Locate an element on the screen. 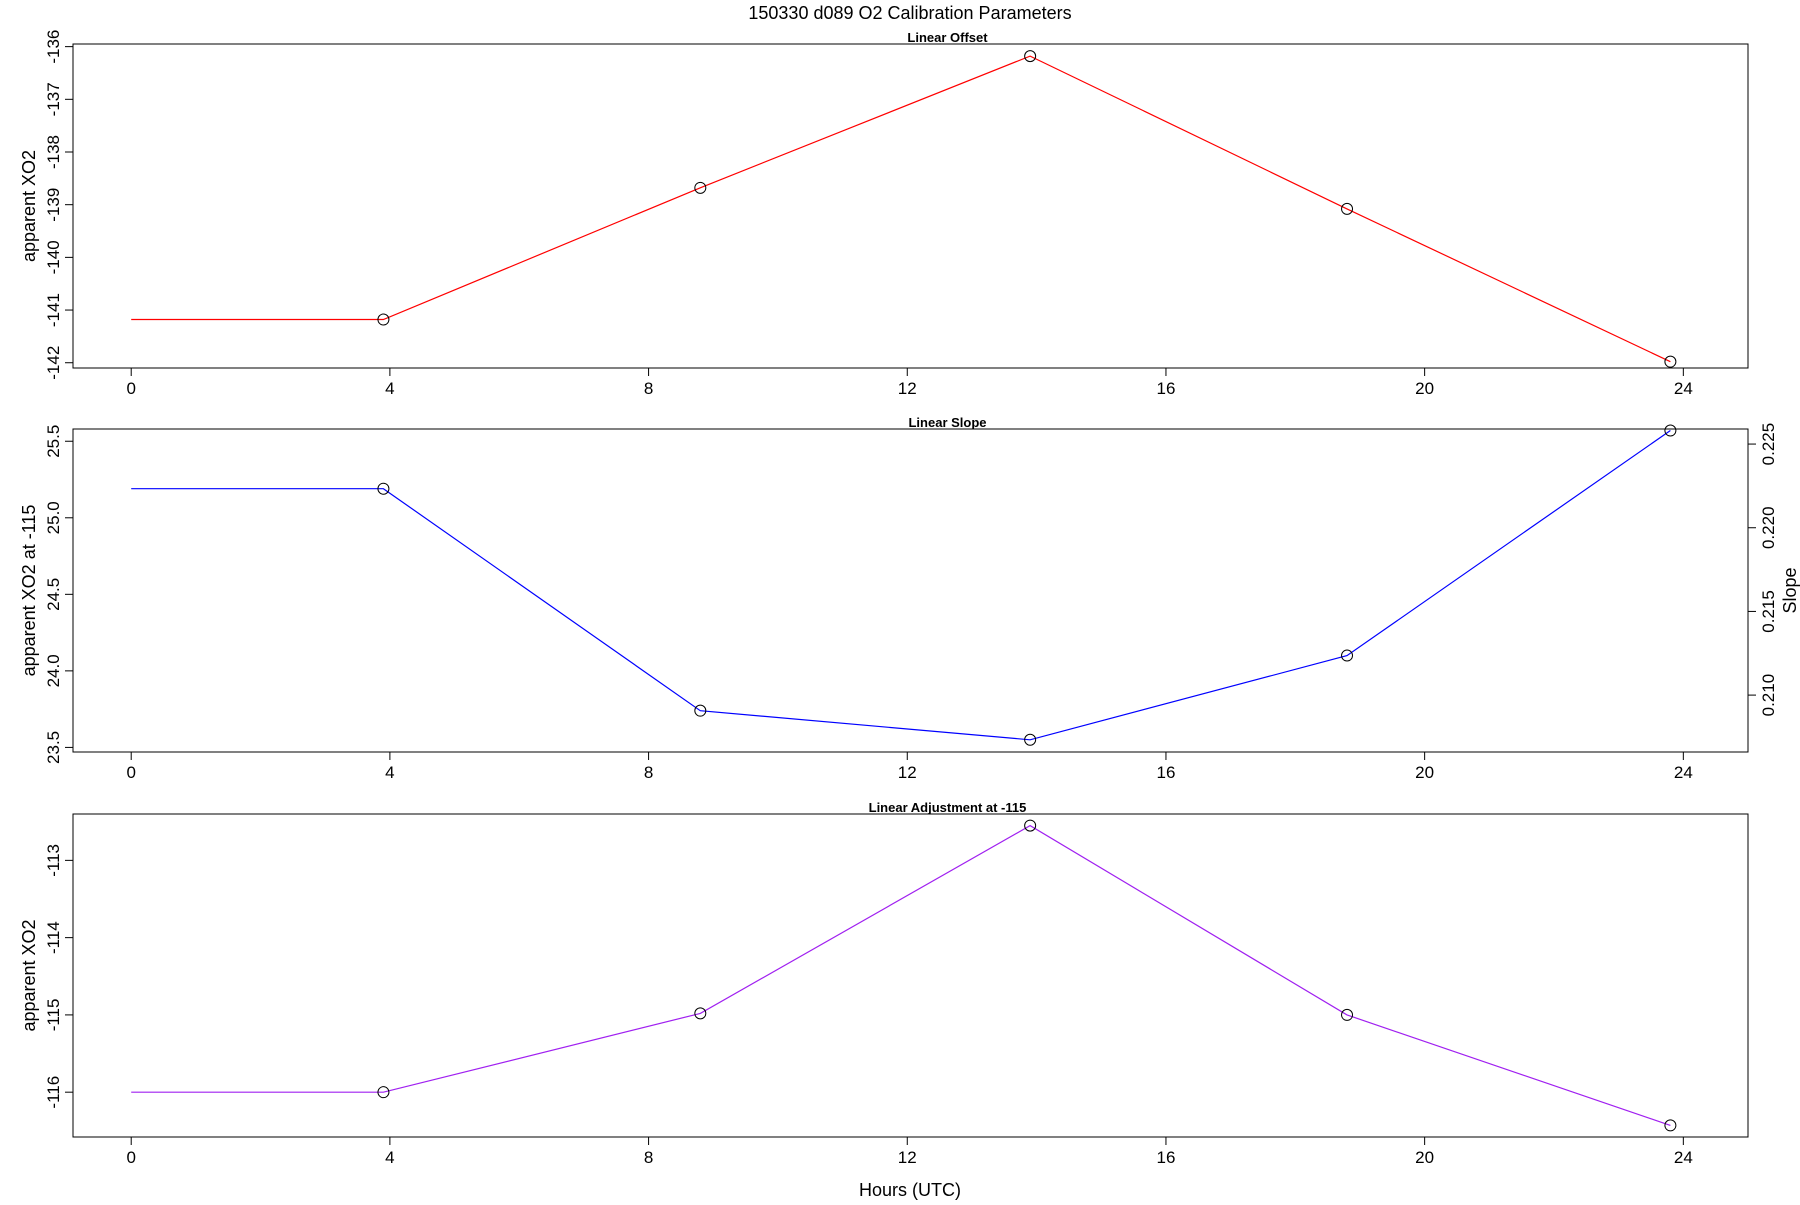 This screenshot has height=1205, width=1800. figure-xlabel: Hours (UTC) is located at coordinates (910, 1190).